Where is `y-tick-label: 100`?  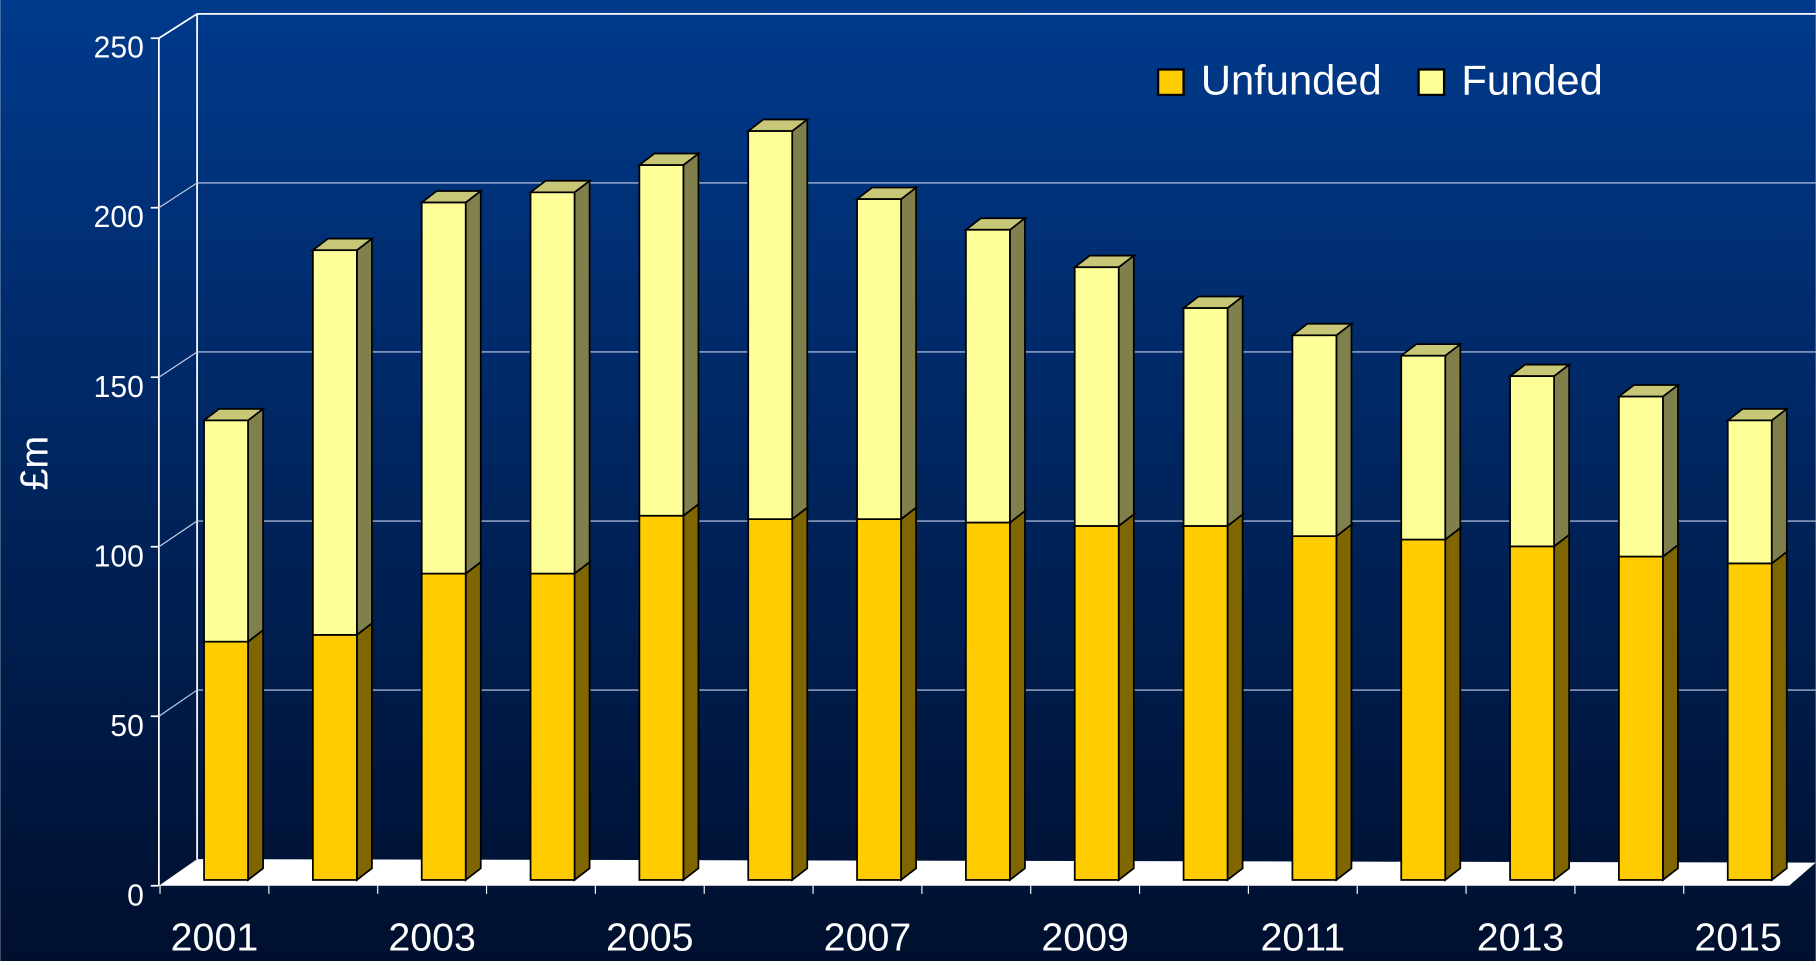 y-tick-label: 100 is located at coordinates (119, 556).